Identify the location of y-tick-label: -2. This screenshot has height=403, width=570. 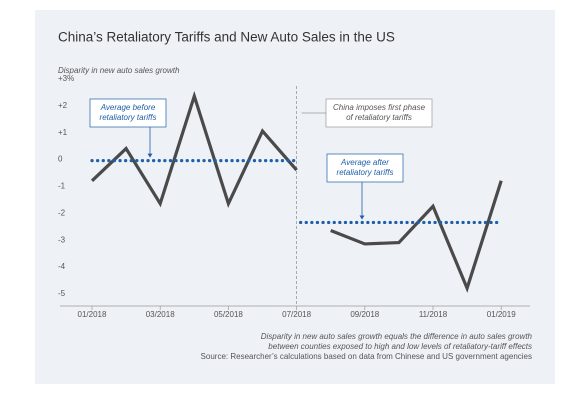
(62, 212).